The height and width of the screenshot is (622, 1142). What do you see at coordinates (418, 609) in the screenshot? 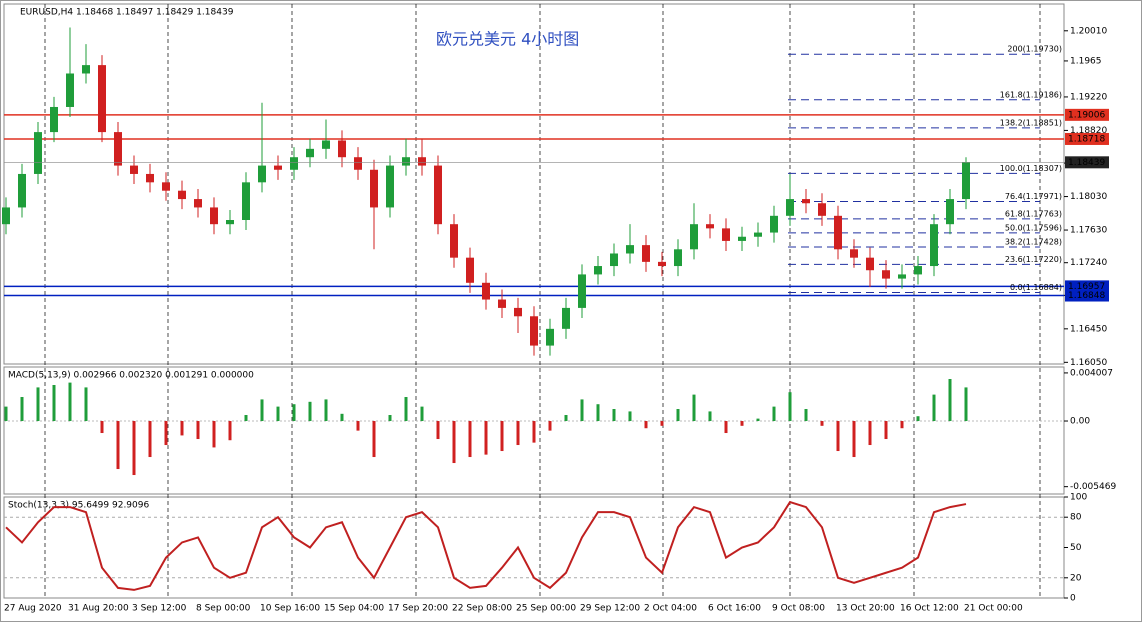
I see `x-tick-label: 17 Sep 20:00` at bounding box center [418, 609].